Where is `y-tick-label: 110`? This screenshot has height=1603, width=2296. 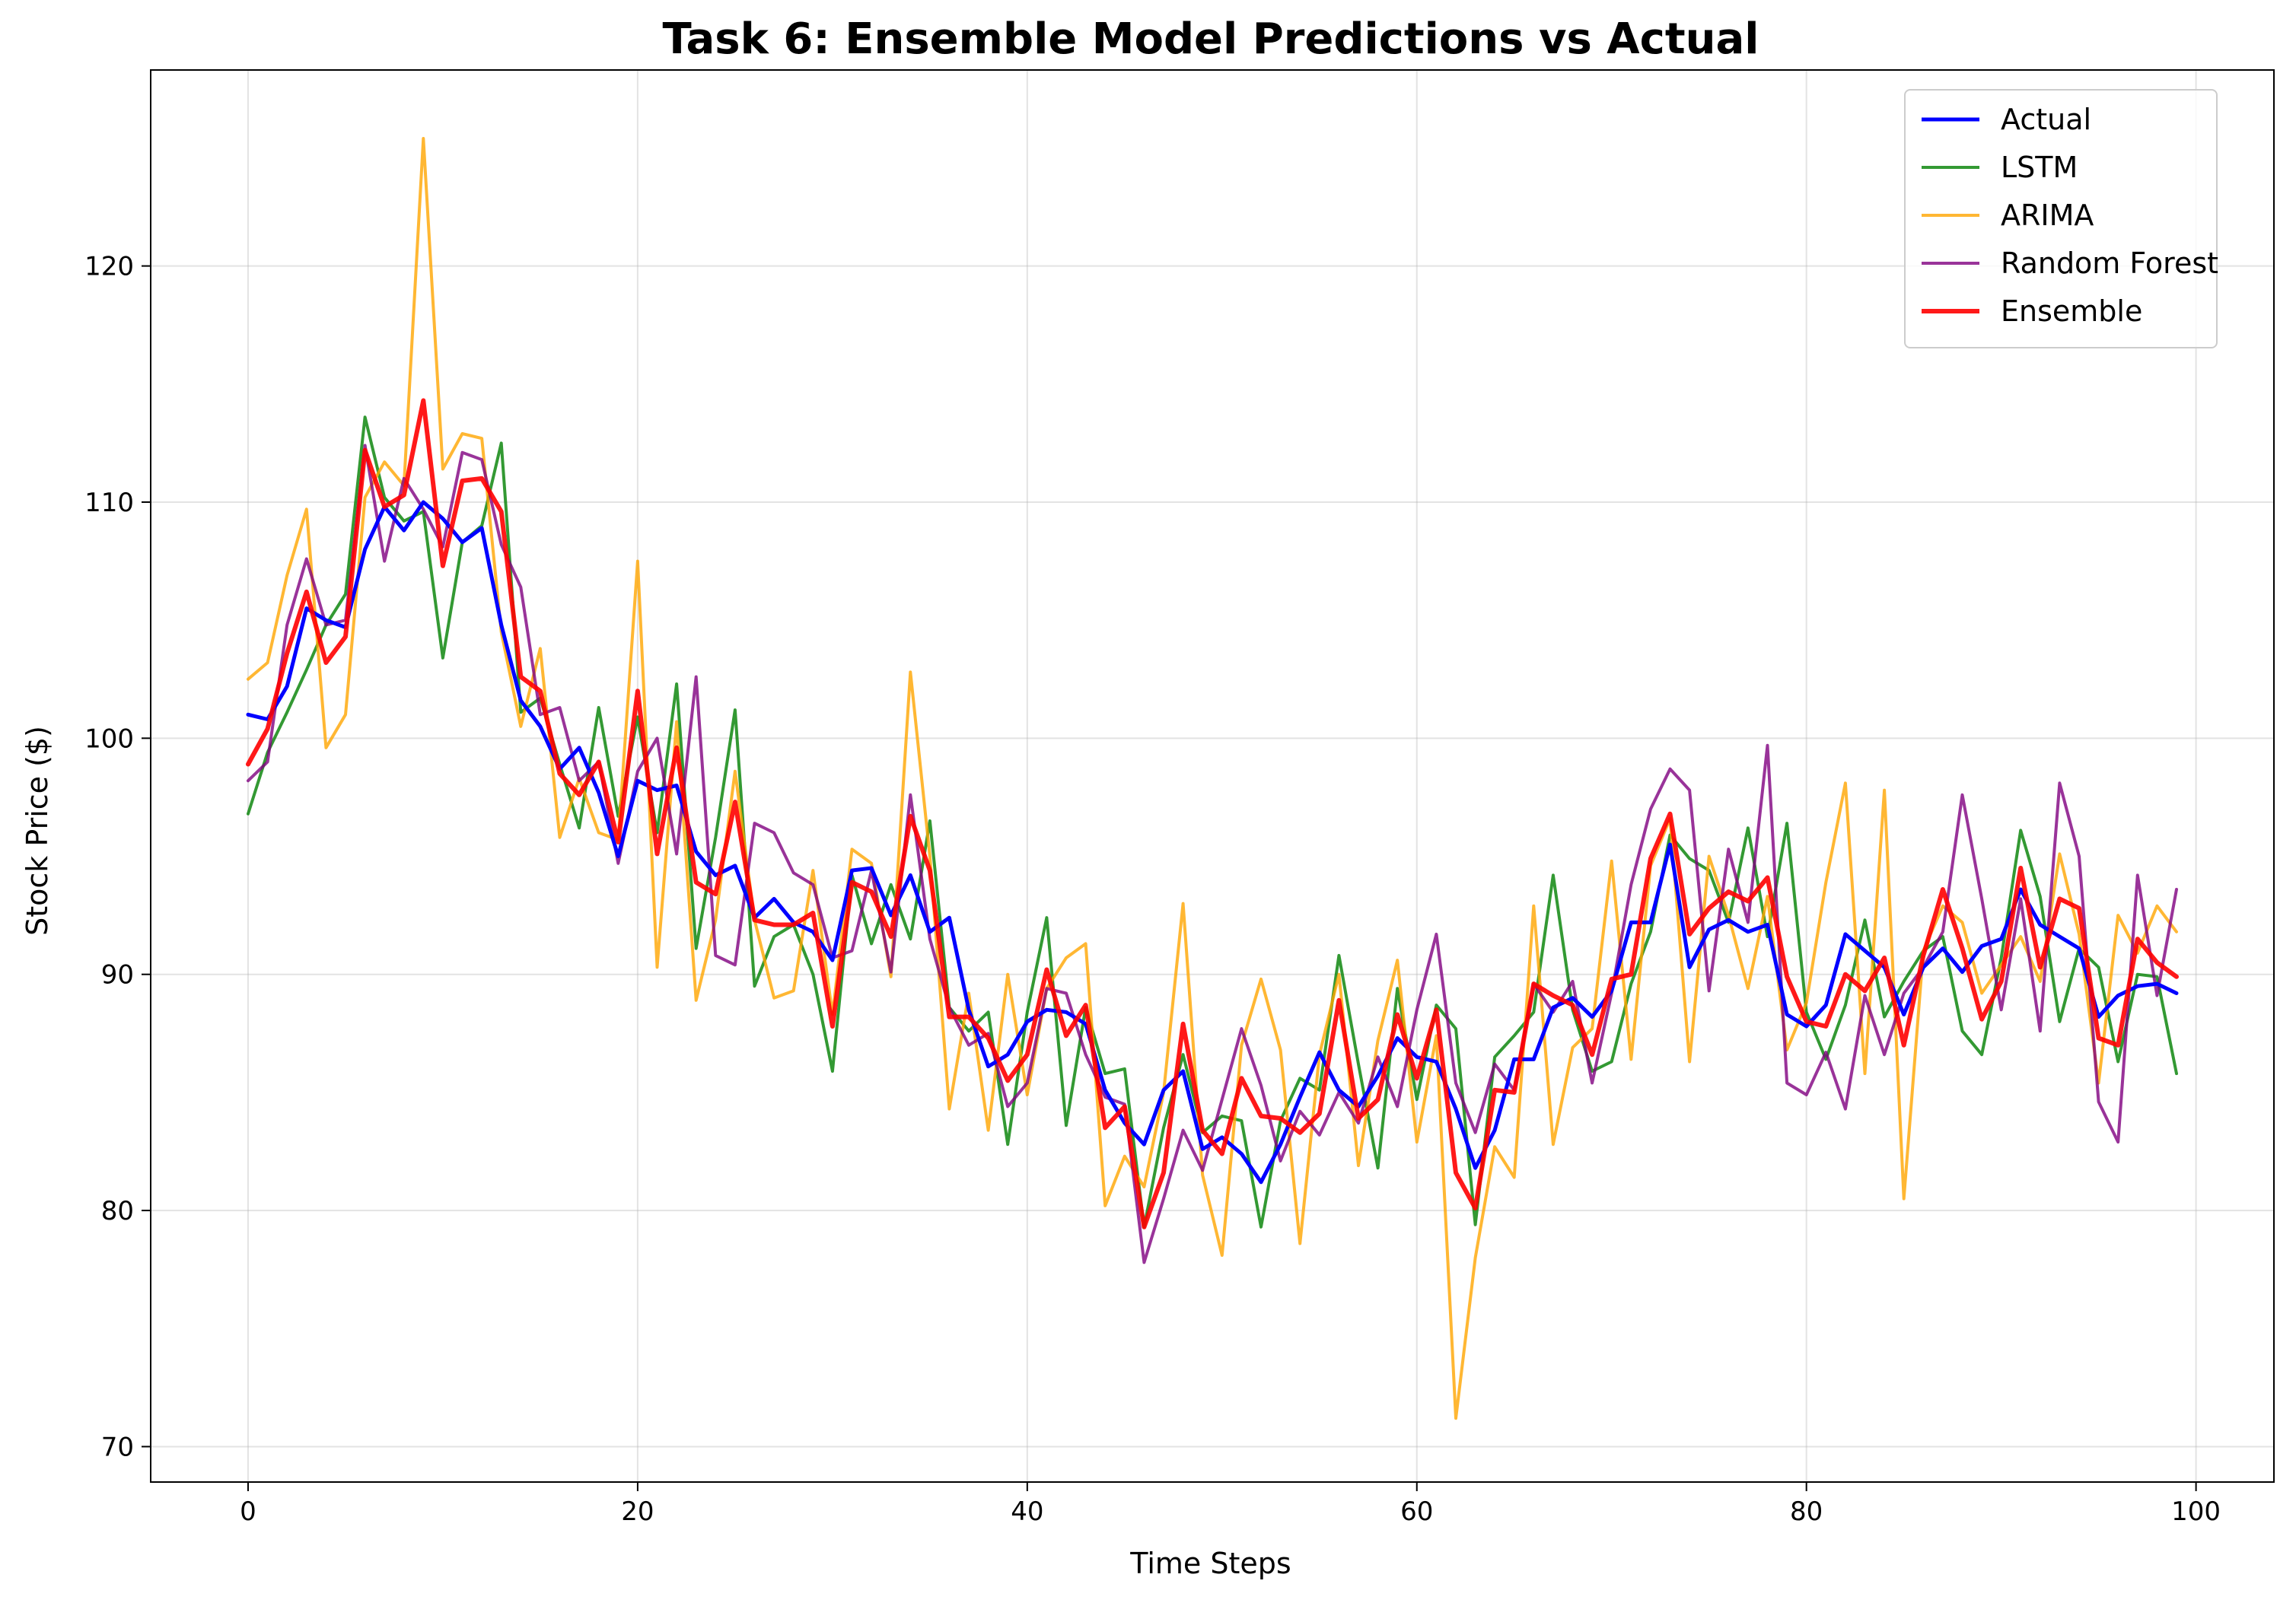
y-tick-label: 110 is located at coordinates (109, 503).